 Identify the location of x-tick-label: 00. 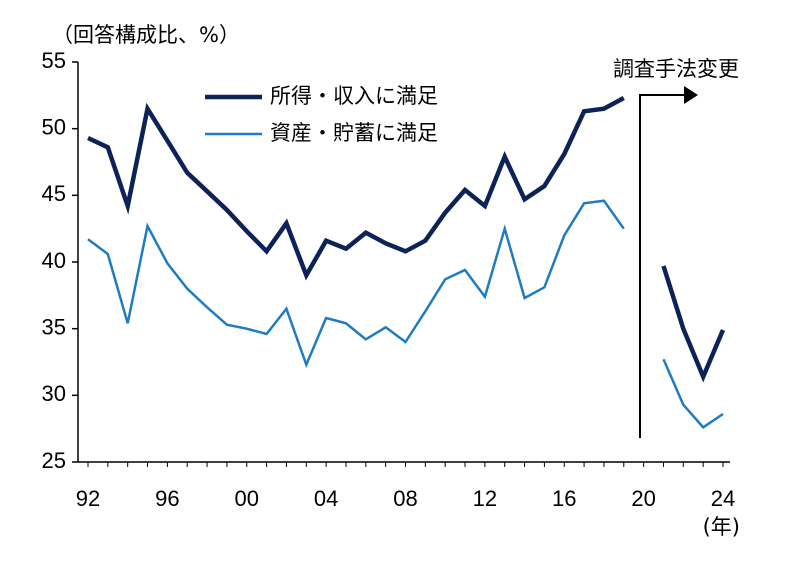
(247, 498).